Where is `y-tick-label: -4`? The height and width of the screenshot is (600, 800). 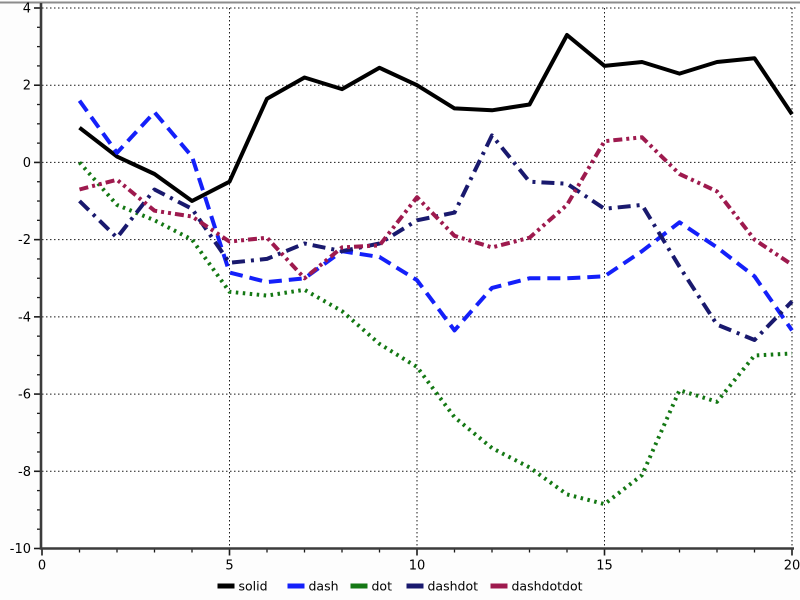 y-tick-label: -4 is located at coordinates (24, 317).